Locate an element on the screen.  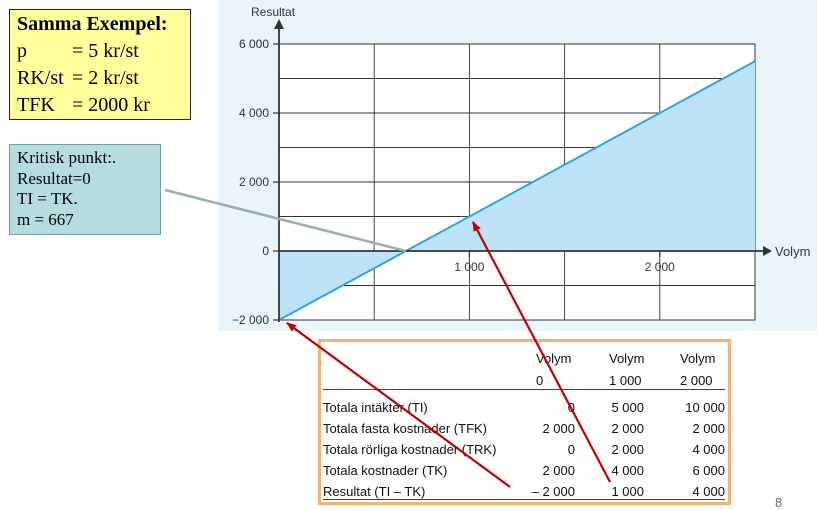
critical-line: TI = TK. is located at coordinates (47, 198).